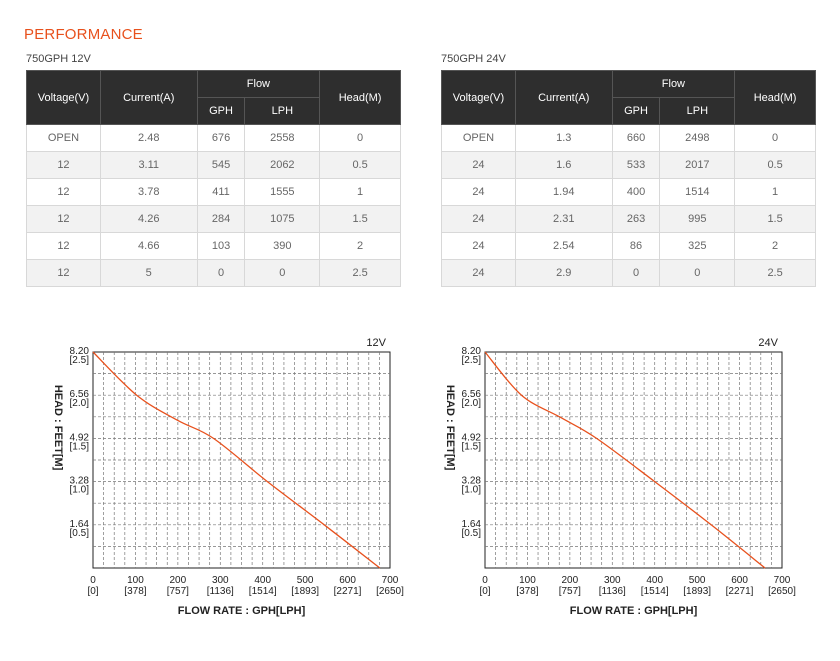  I want to click on y-tick-label: 1.64, so click(472, 524).